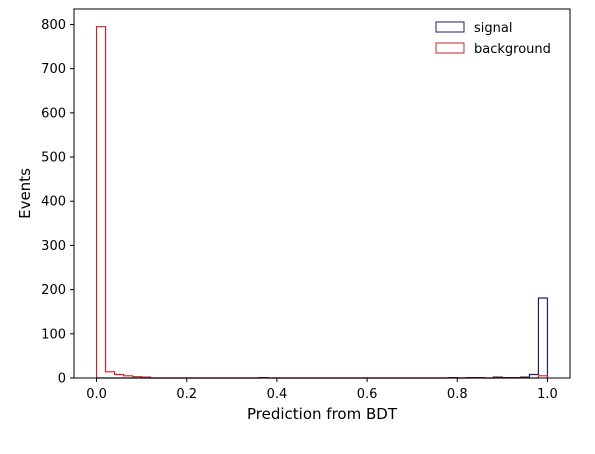 This screenshot has width=595, height=454. Describe the element at coordinates (547, 394) in the screenshot. I see `x-tick-label: 1.0` at that location.